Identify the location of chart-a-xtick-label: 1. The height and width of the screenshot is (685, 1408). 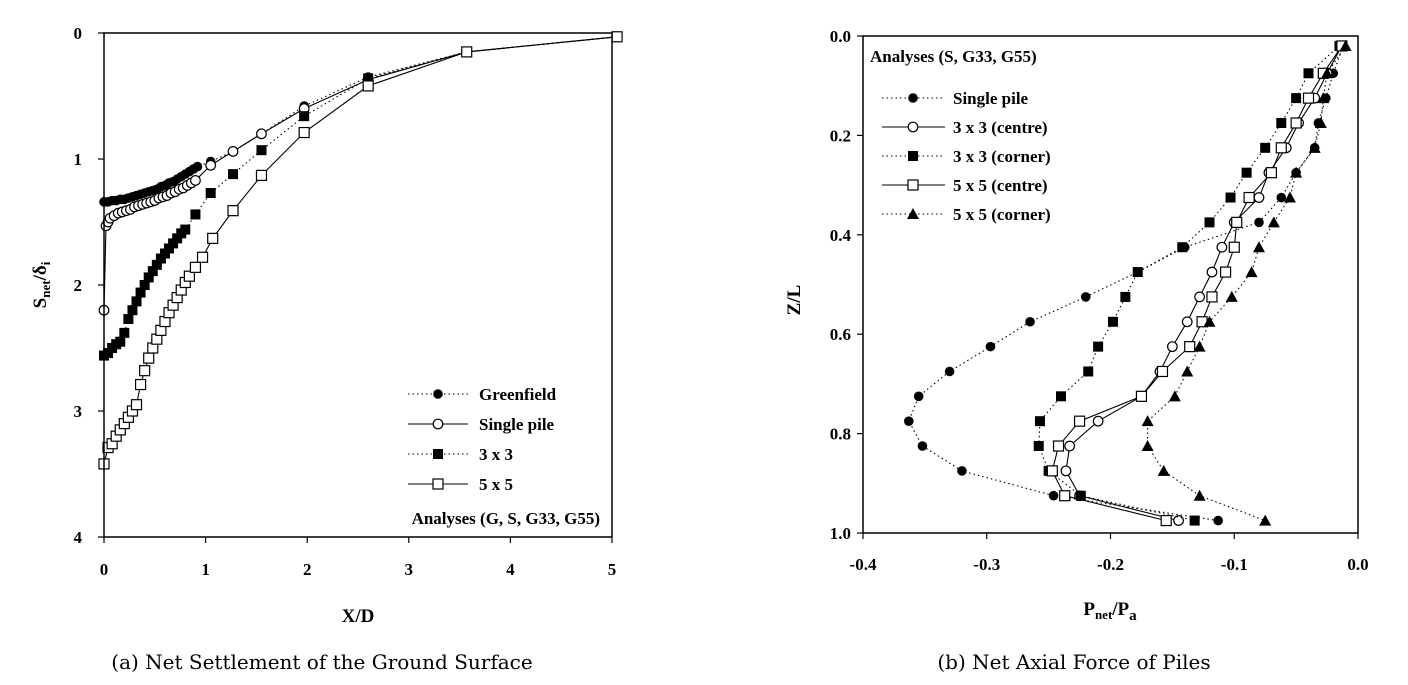
(205, 569).